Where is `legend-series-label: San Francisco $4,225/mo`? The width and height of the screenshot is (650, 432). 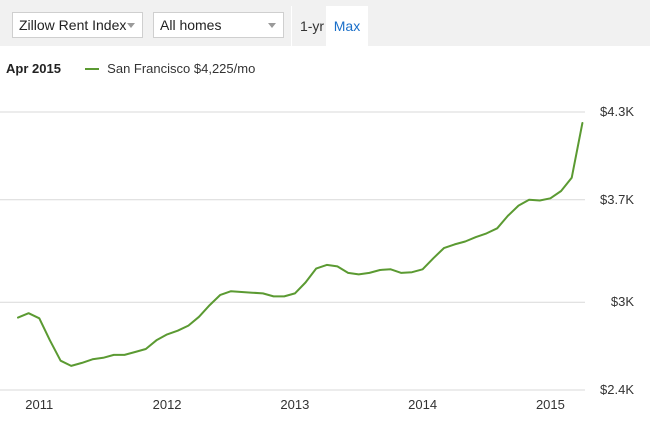
legend-series-label: San Francisco $4,225/mo is located at coordinates (181, 68).